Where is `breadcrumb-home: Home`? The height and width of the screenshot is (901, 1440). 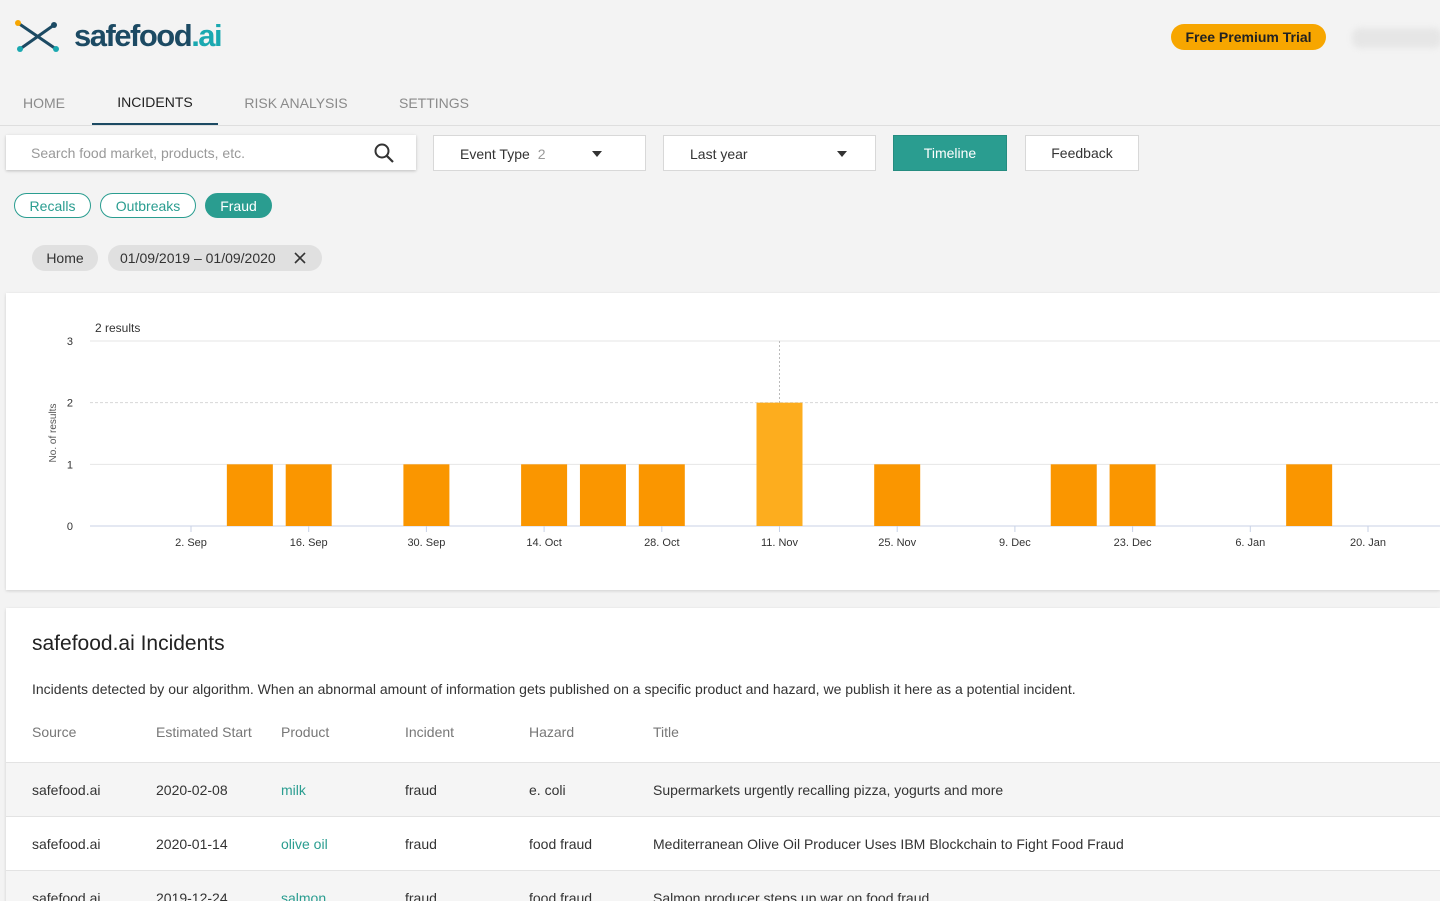
breadcrumb-home: Home is located at coordinates (65, 258).